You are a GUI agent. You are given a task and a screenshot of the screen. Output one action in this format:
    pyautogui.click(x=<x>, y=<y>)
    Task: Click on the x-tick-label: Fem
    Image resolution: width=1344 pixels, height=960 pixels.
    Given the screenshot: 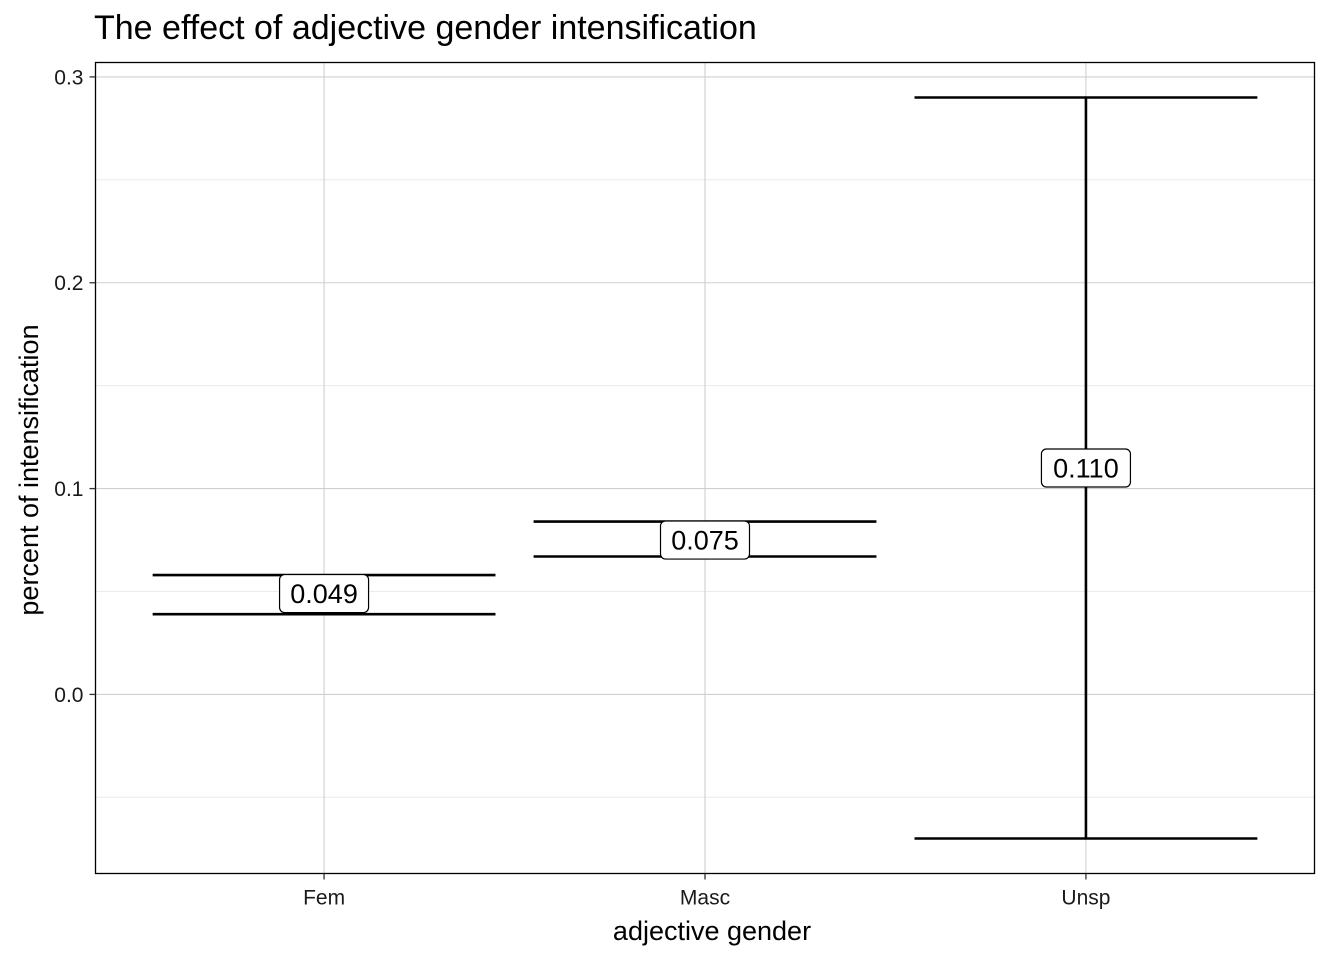 What is the action you would take?
    pyautogui.click(x=324, y=898)
    